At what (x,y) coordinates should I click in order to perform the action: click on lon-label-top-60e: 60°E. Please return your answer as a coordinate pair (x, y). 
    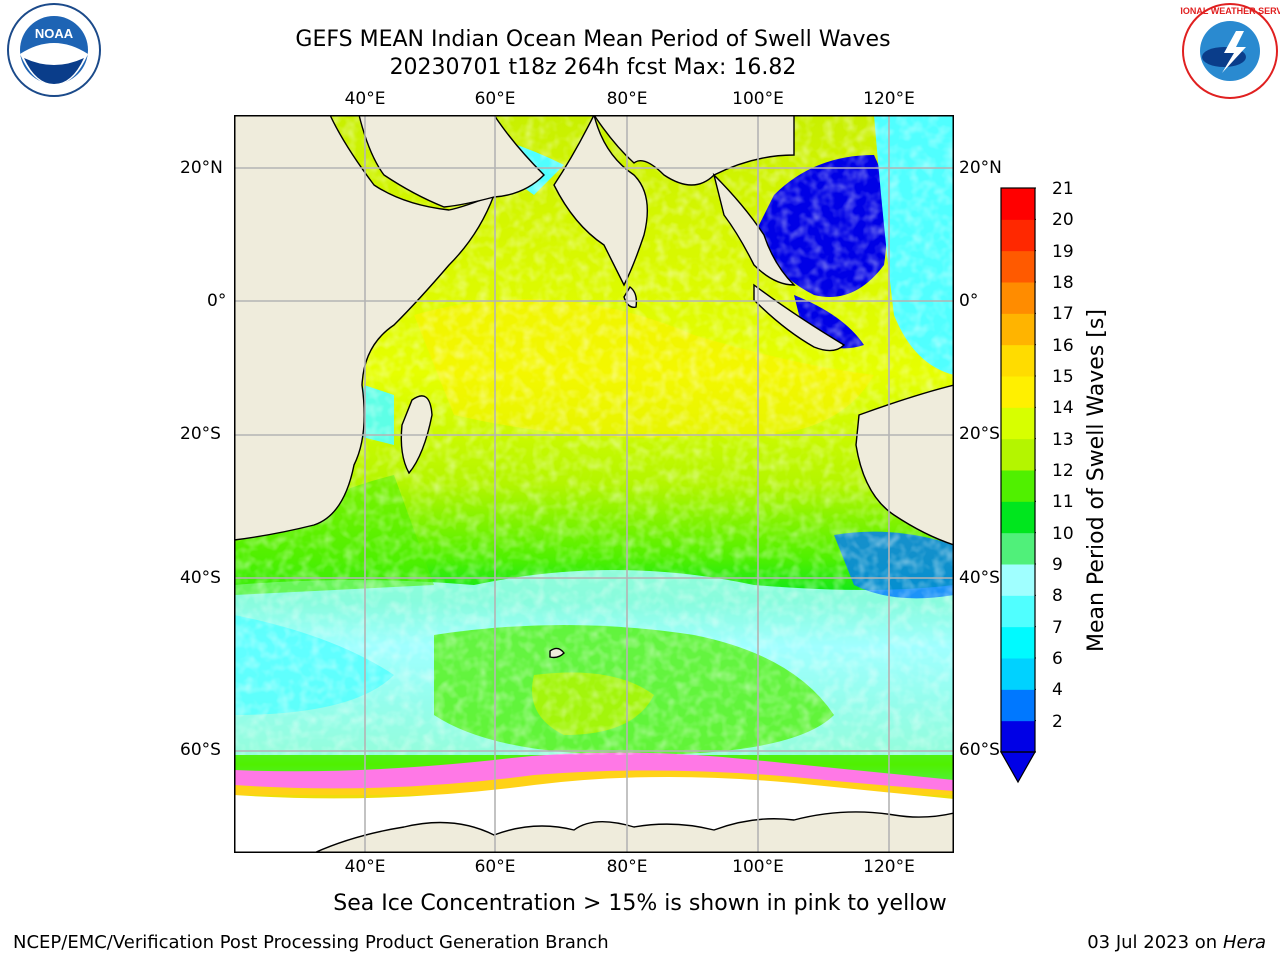
    Looking at the image, I should click on (495, 99).